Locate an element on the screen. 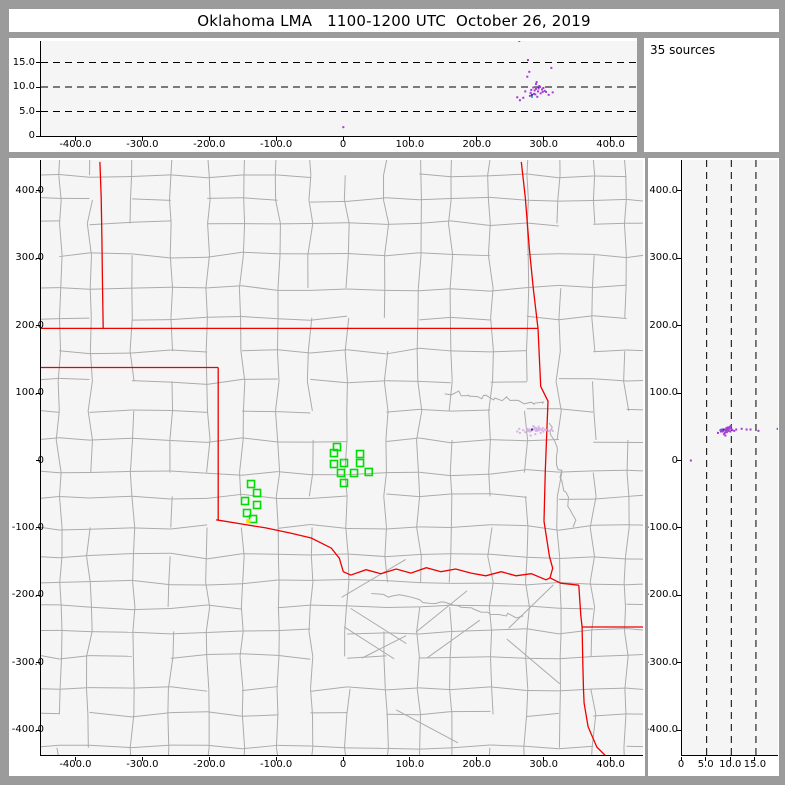 The image size is (785, 785). east-axis-tick-label: -200.0 is located at coordinates (209, 764).